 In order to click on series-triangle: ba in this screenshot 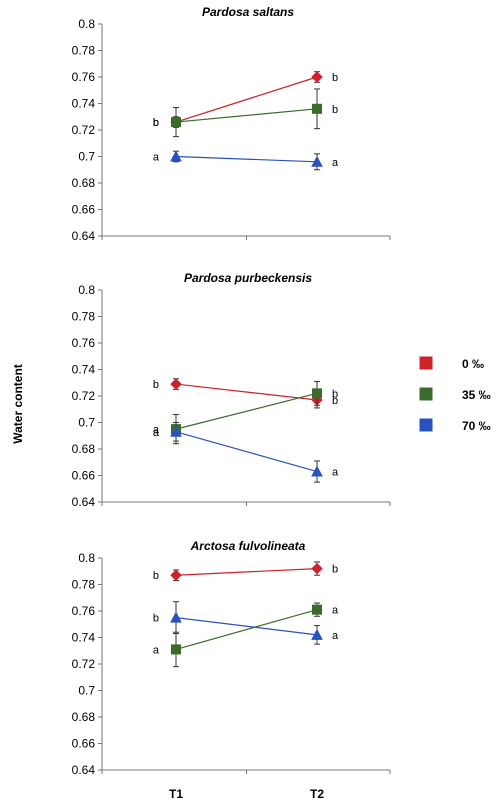, I will do `click(246, 623)`.